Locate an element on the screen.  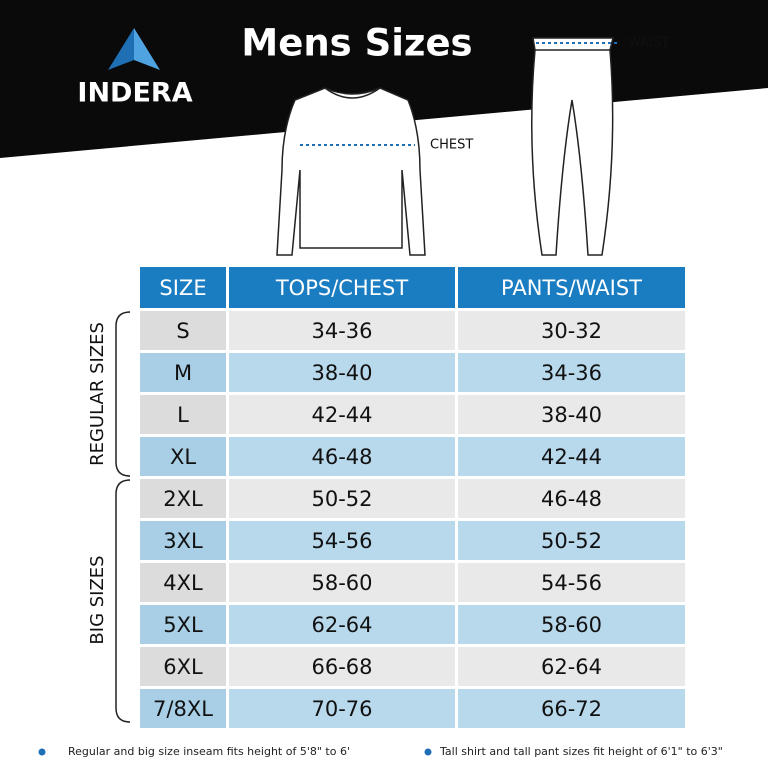
group-label: REGULAR SIZES is located at coordinates (97, 394).